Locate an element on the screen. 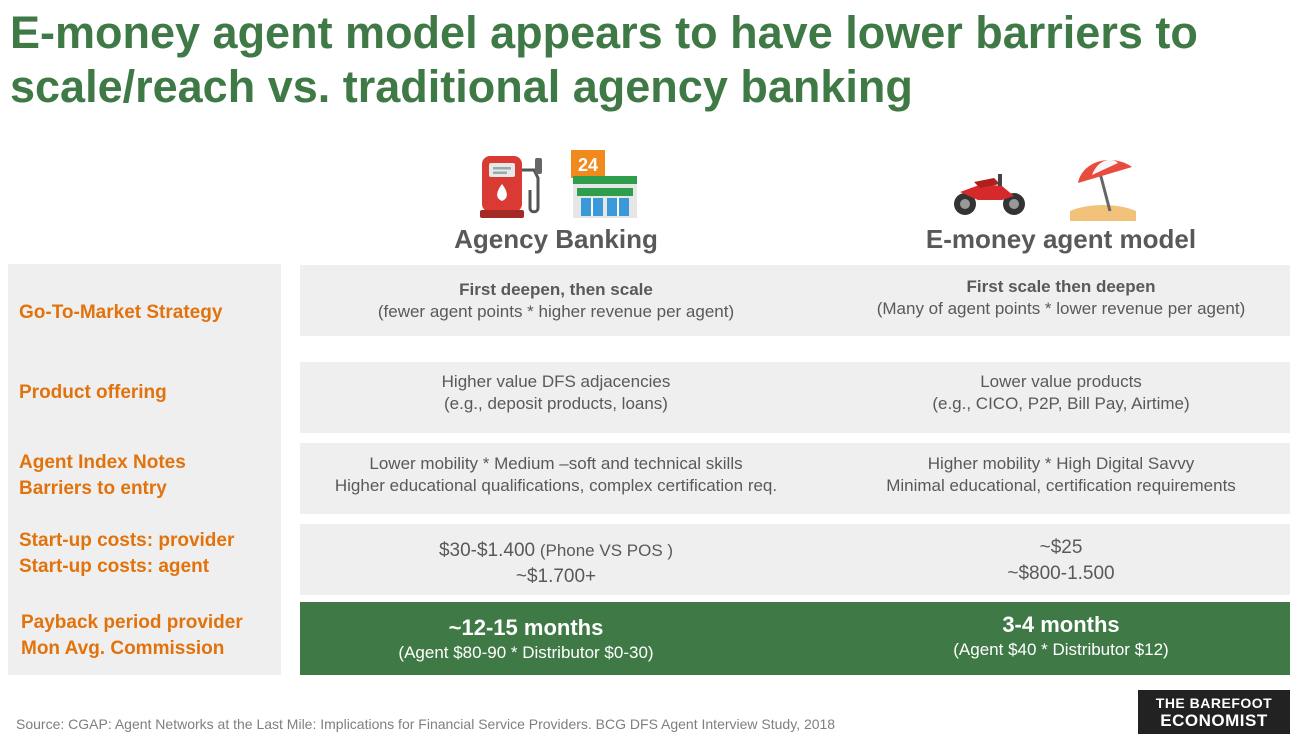 This screenshot has height=745, width=1302. cell-value: ~$25 is located at coordinates (1061, 547).